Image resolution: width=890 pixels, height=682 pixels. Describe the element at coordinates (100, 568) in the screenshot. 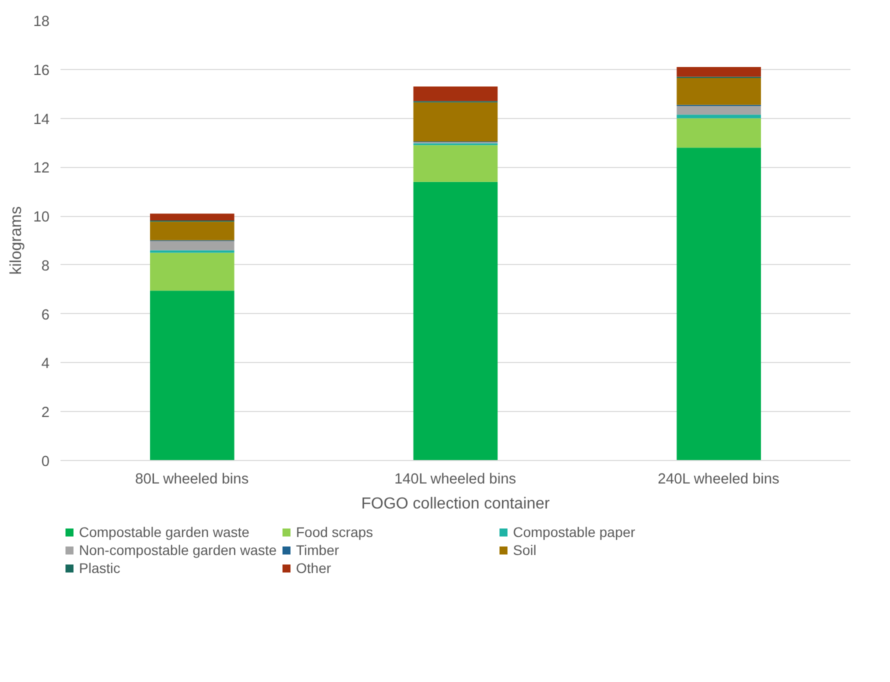

I see `legend-label: Plastic` at that location.